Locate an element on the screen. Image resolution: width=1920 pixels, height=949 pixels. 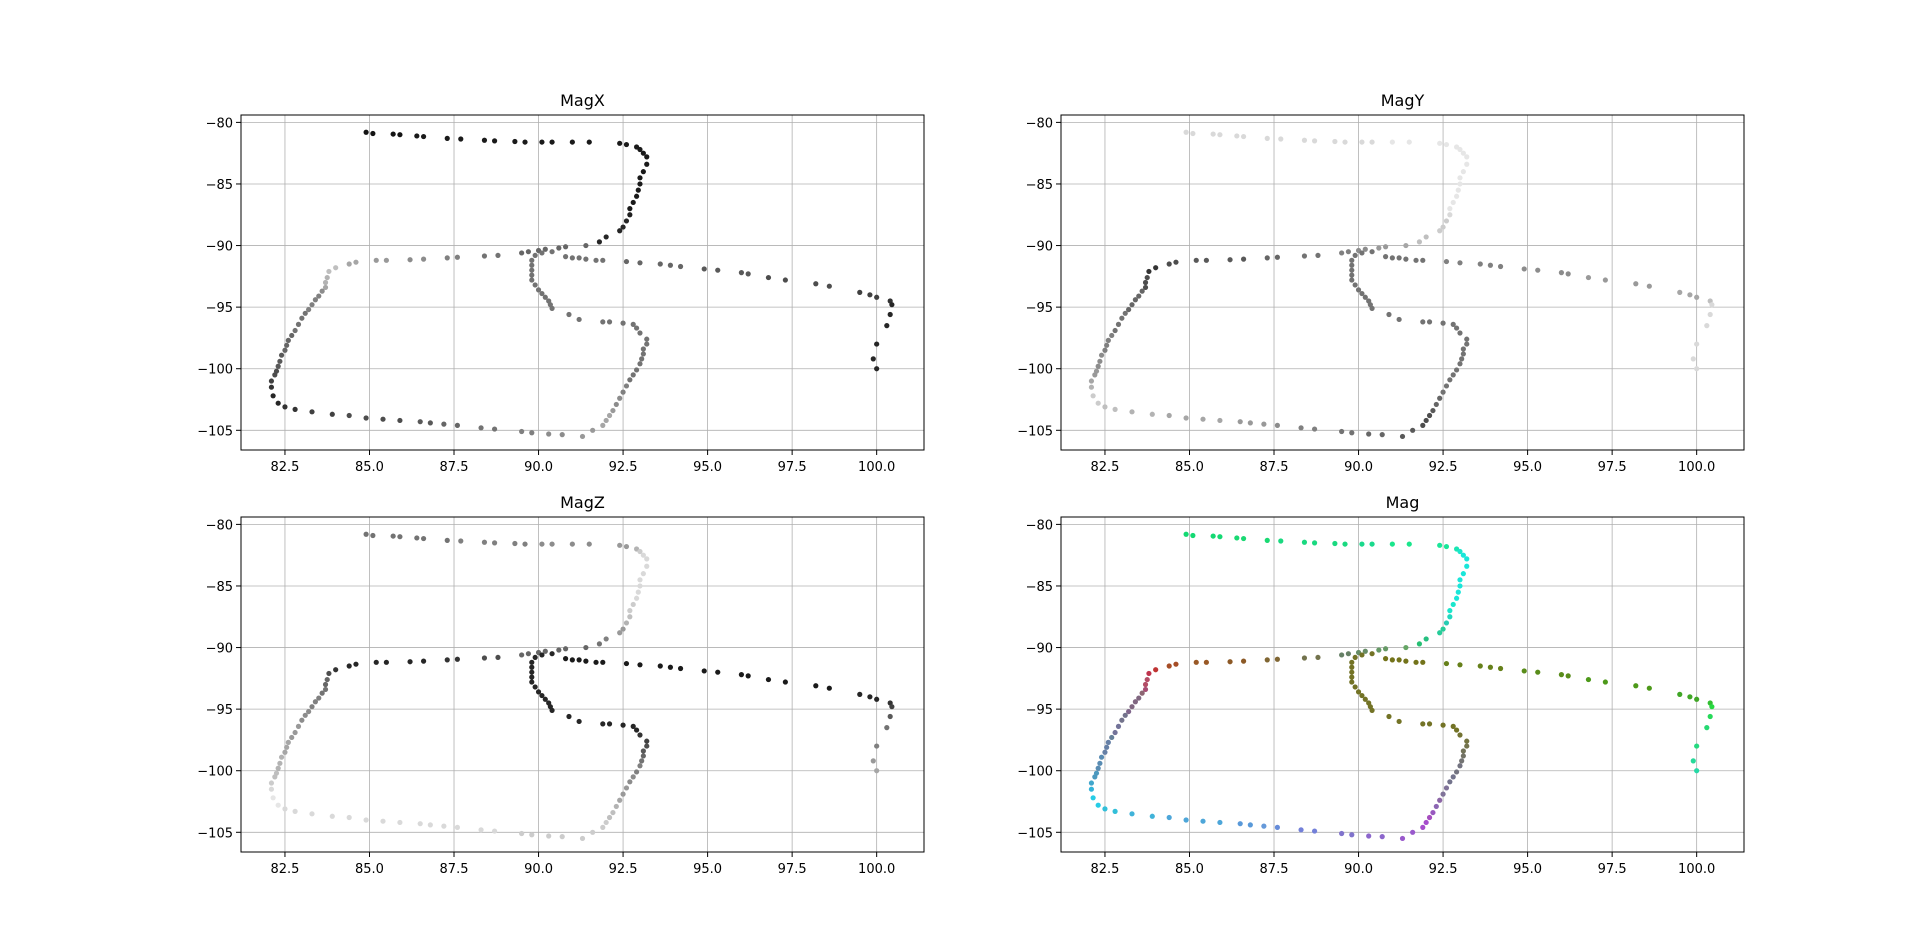
plot-area is located at coordinates (1402, 282).